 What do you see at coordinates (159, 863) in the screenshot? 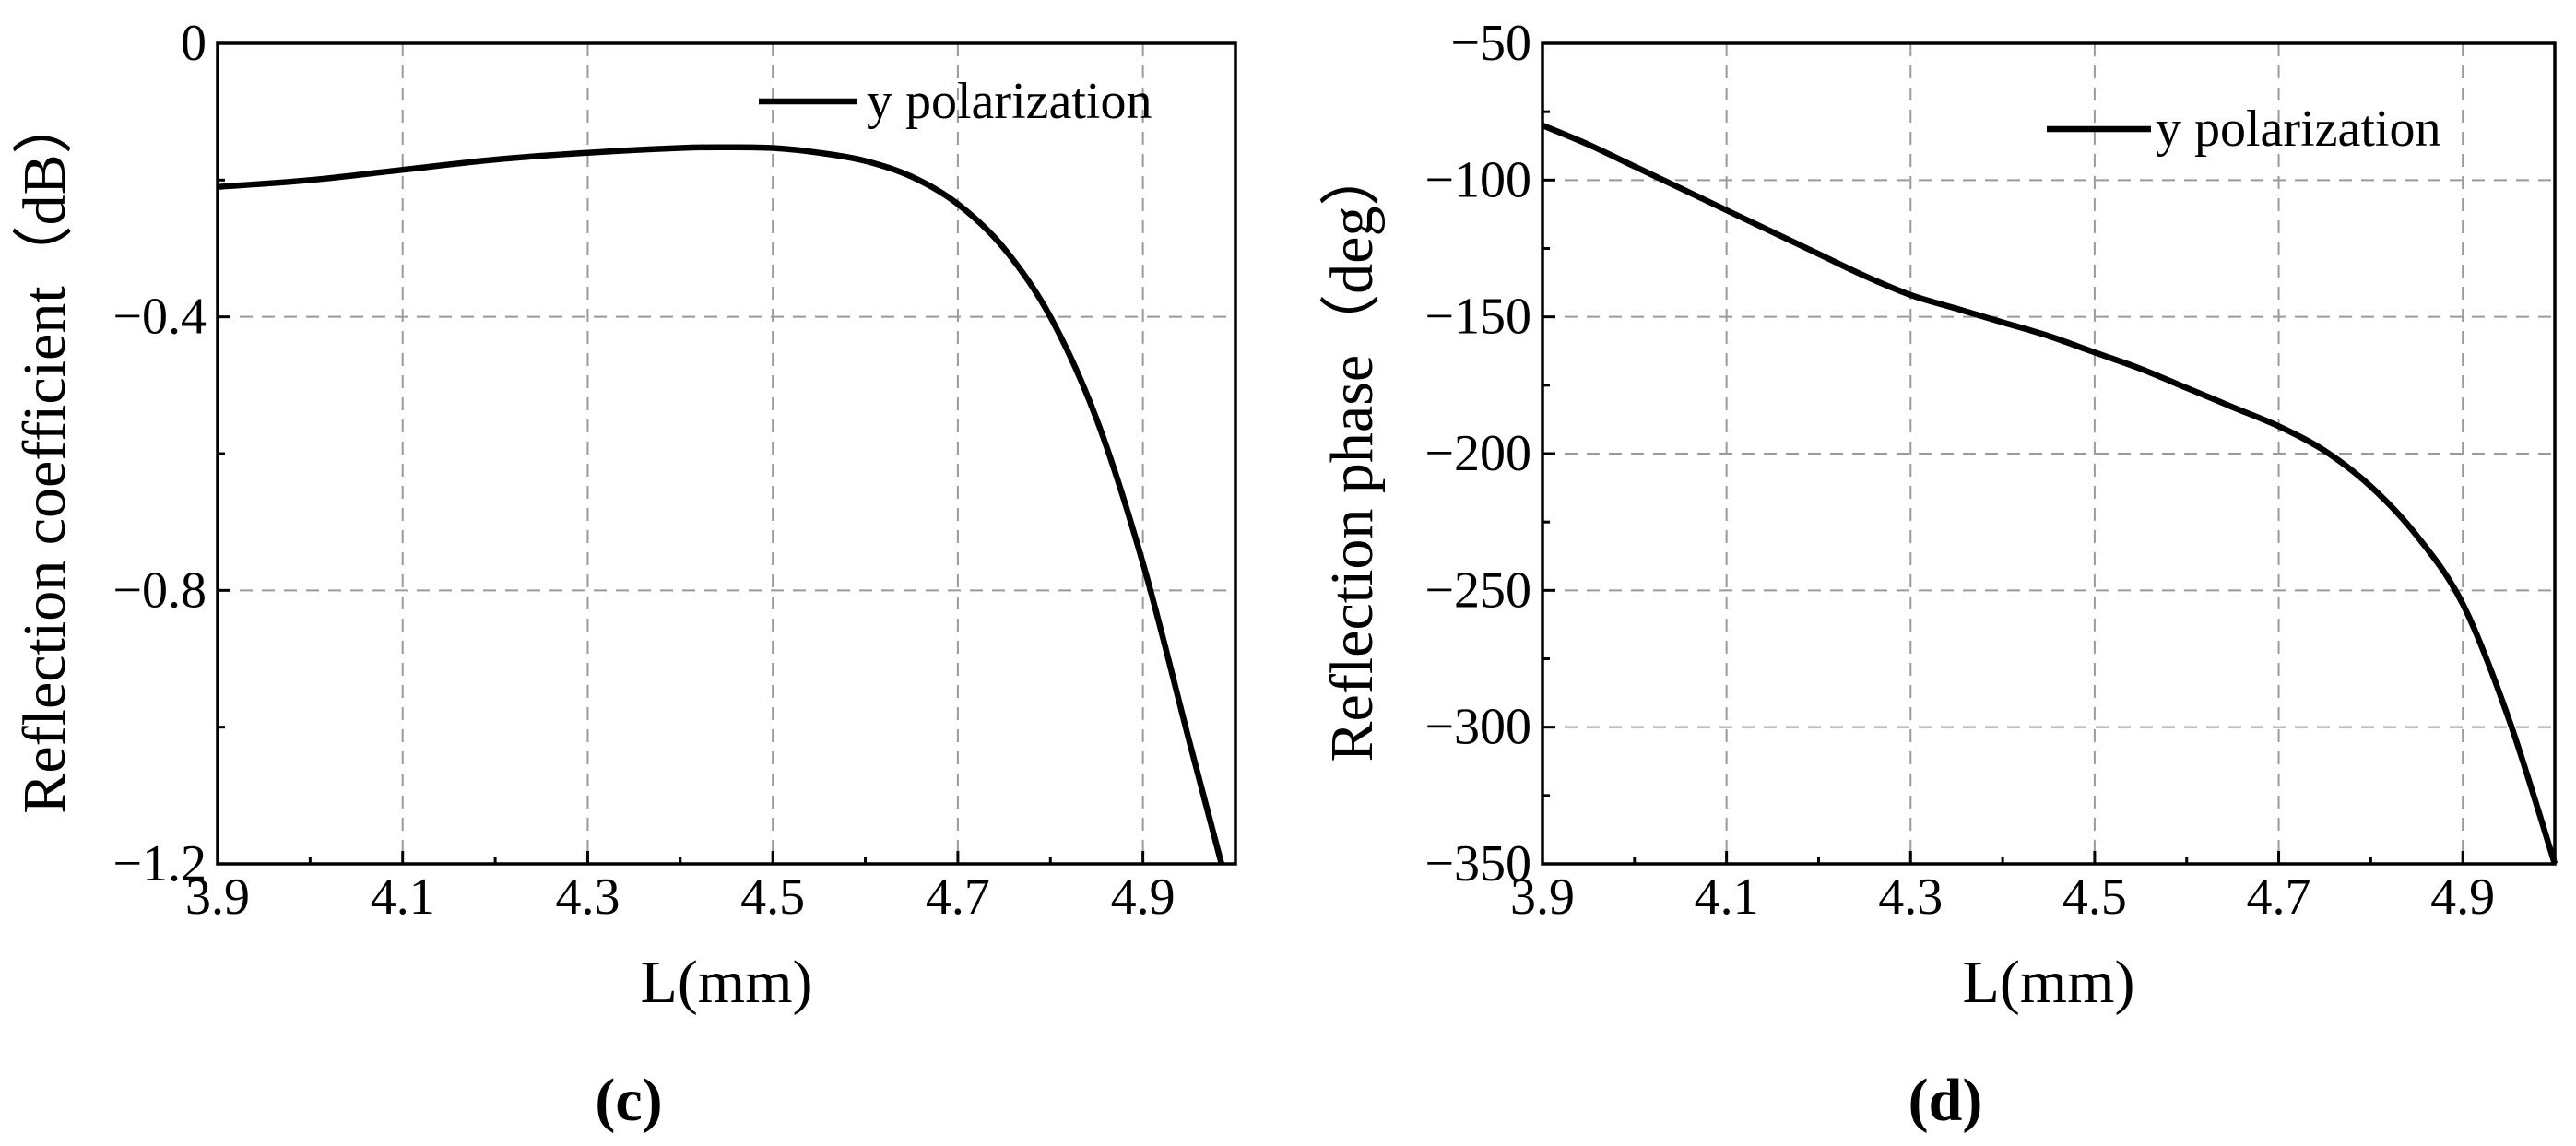
I see `y-tick-label: −1.2` at bounding box center [159, 863].